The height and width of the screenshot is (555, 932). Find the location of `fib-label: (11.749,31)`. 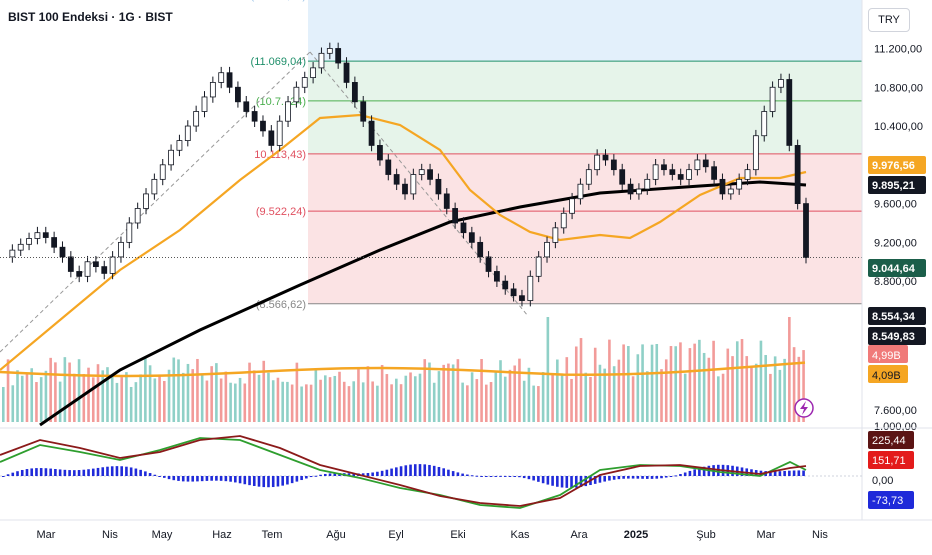

fib-label: (11.749,31) is located at coordinates (278, 1).